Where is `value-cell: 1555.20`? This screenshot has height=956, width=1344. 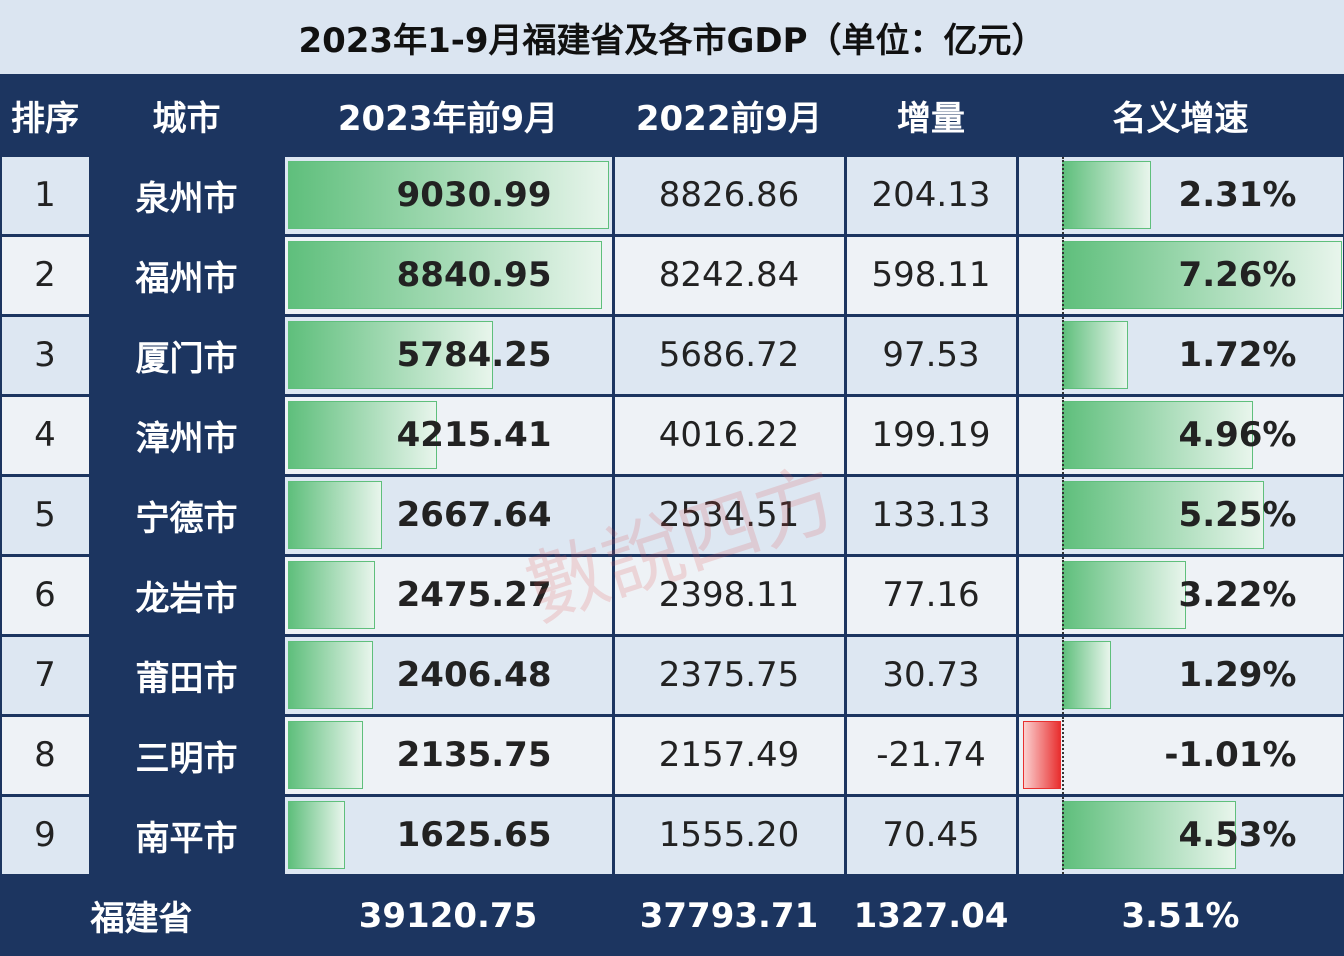 value-cell: 1555.20 is located at coordinates (729, 835).